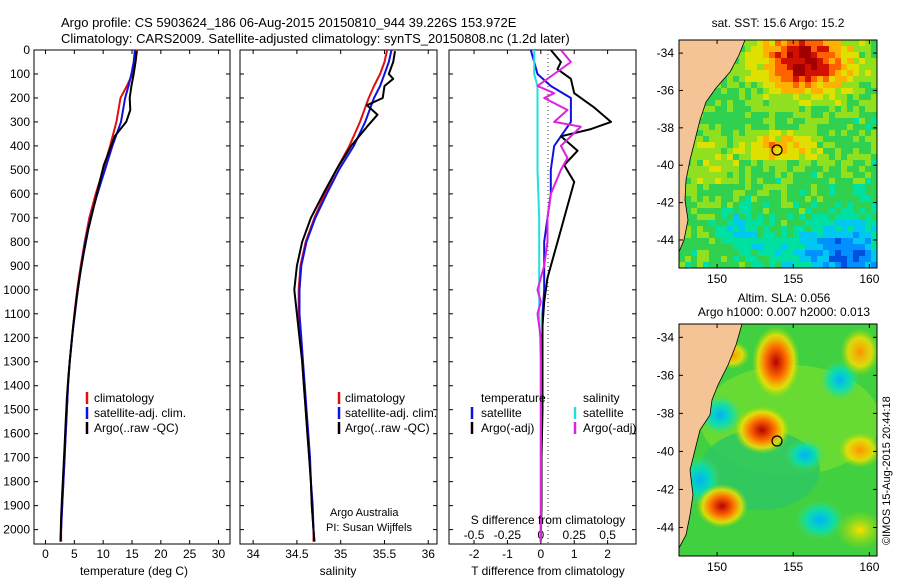 This screenshot has width=900, height=580. Describe the element at coordinates (540, 305) in the screenshot. I see `difference-x-ticks: -2 -1 0 1 2` at that location.